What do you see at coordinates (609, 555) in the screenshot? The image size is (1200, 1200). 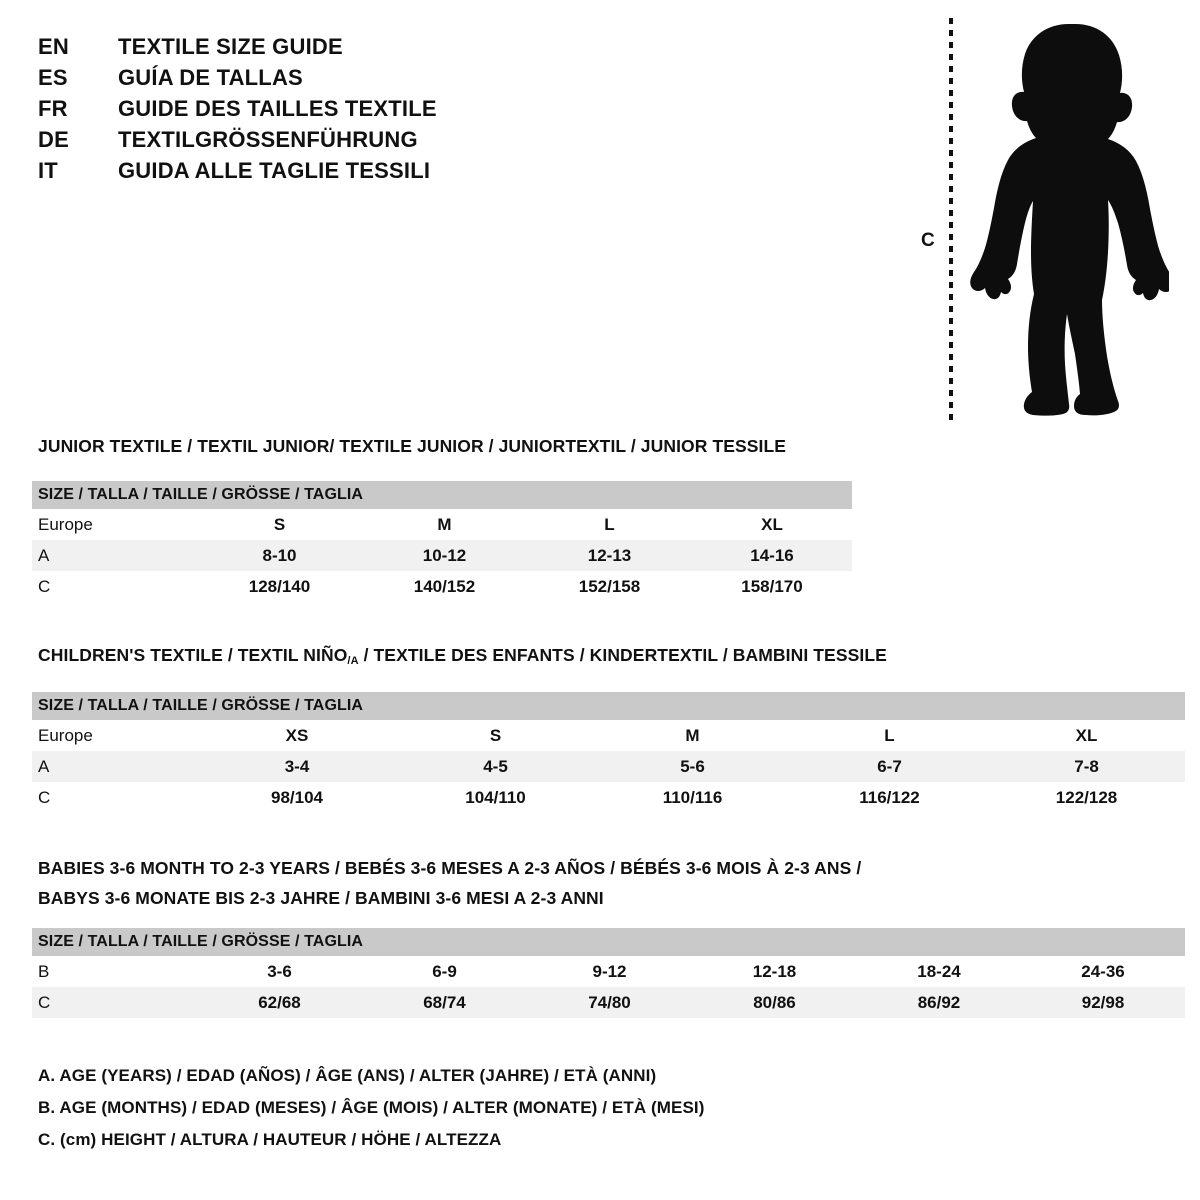 I see `cell: 12-13` at bounding box center [609, 555].